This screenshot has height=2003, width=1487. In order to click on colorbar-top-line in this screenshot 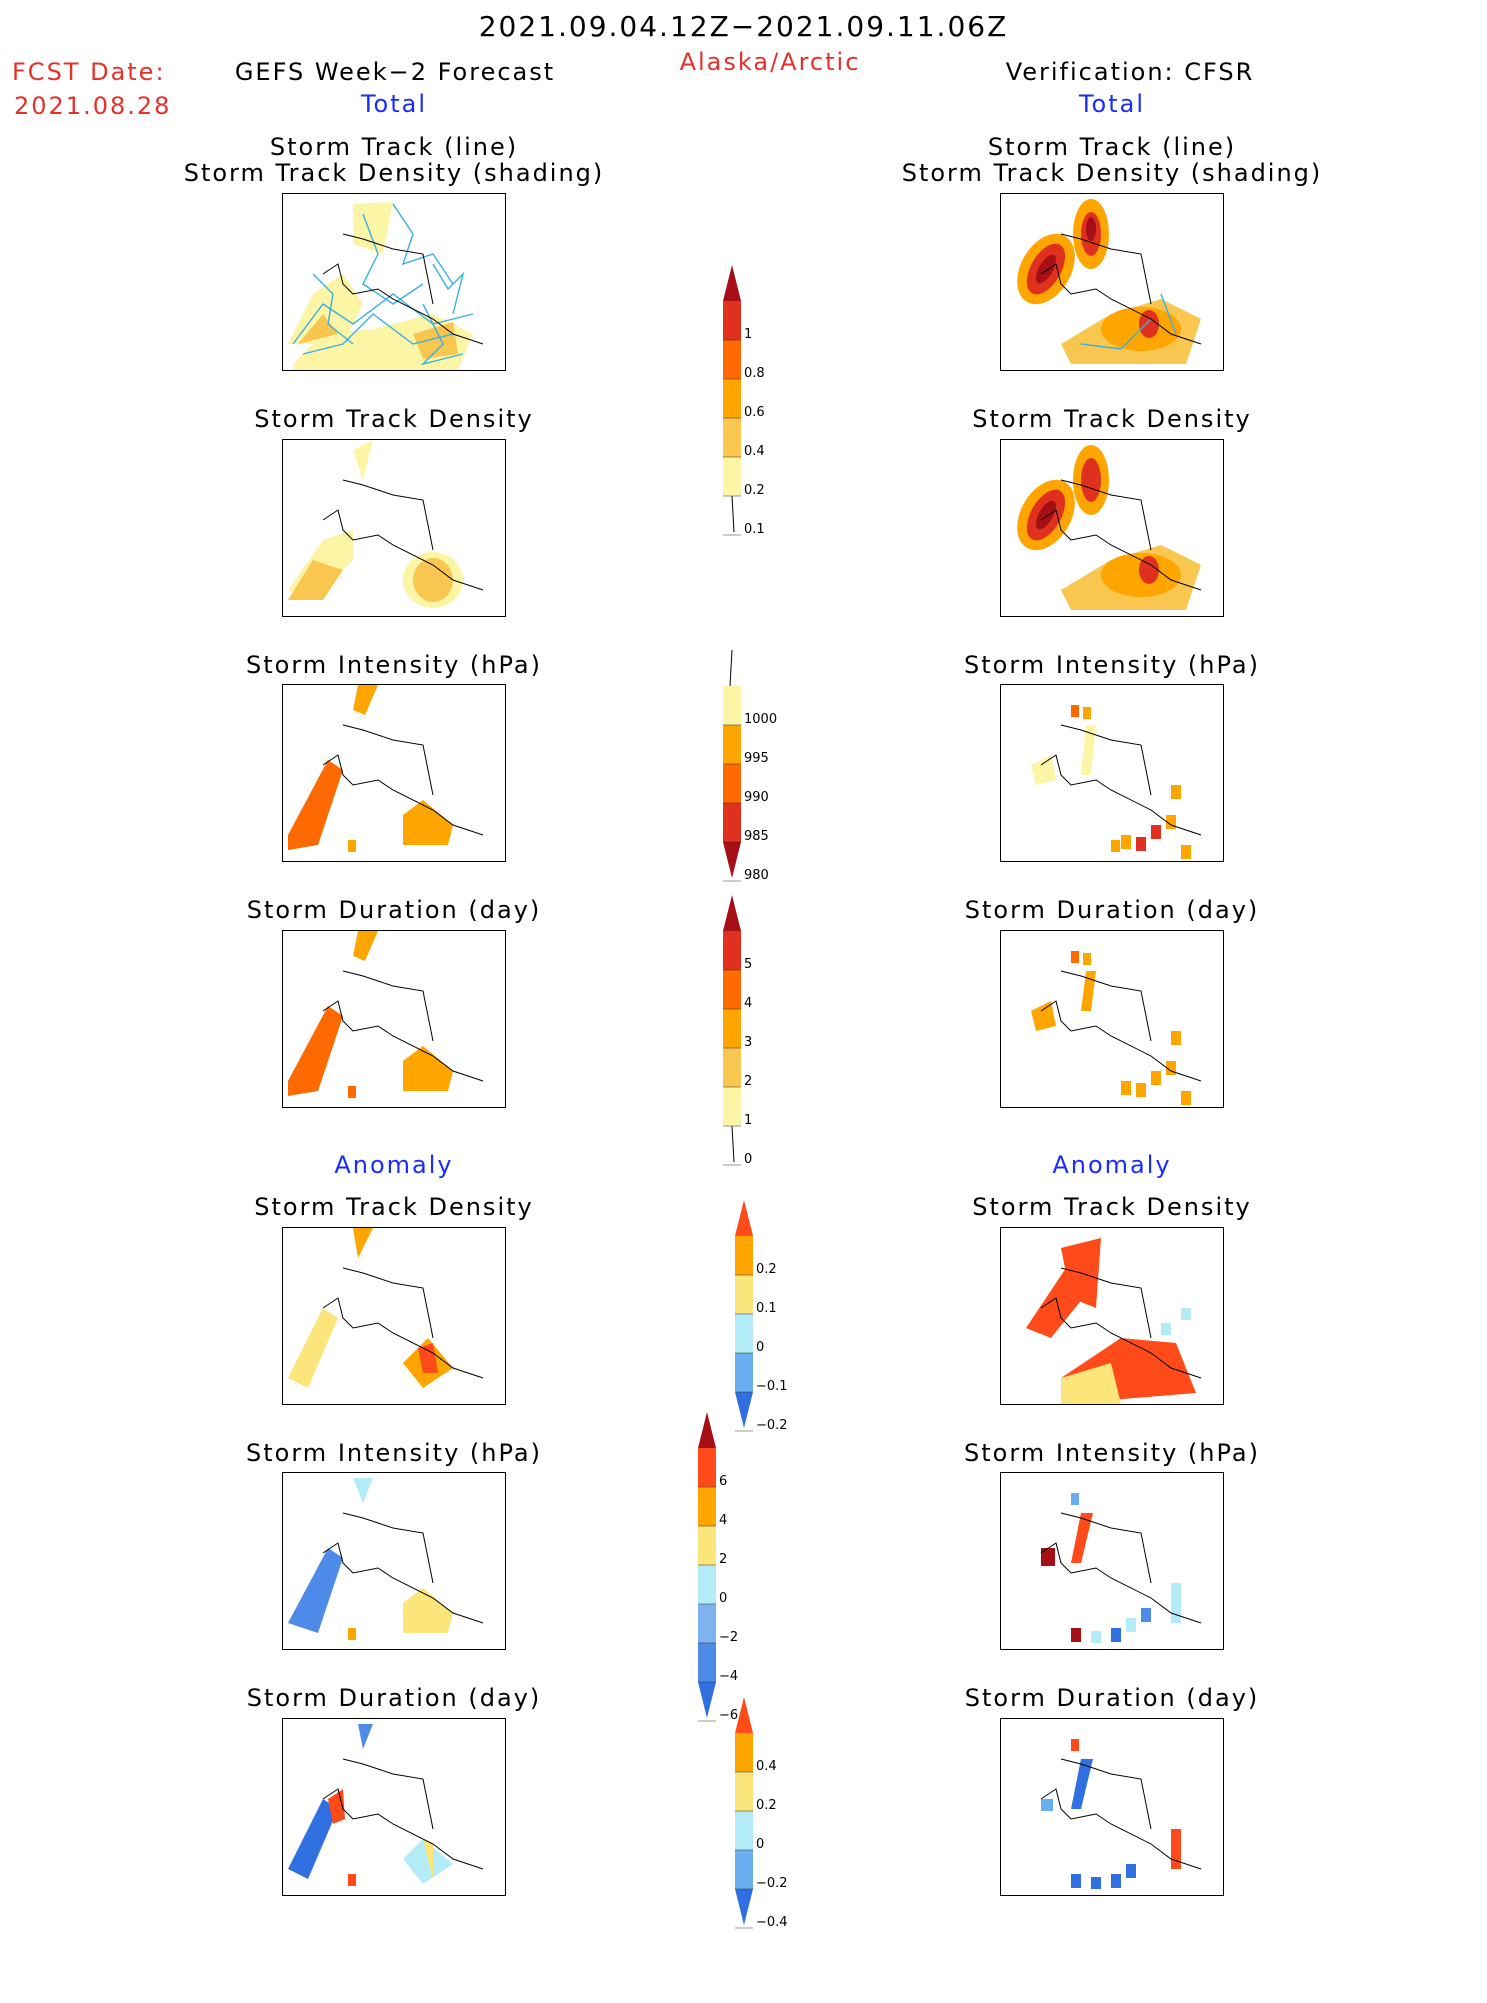, I will do `click(731, 668)`.